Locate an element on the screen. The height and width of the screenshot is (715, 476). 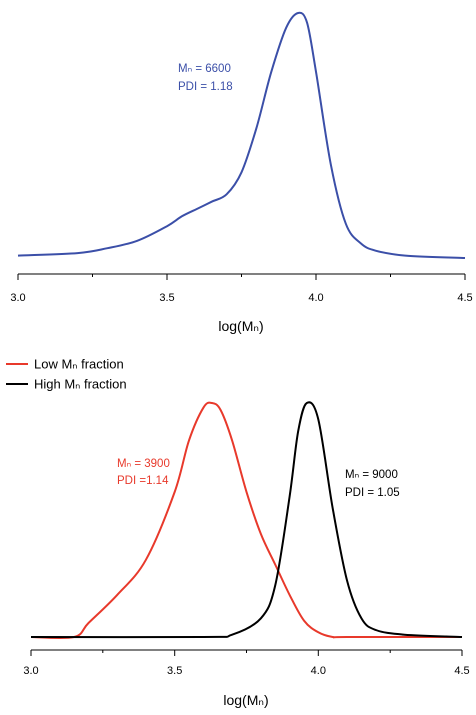
bottom-x-tick-label: 3.5 is located at coordinates (174, 671).